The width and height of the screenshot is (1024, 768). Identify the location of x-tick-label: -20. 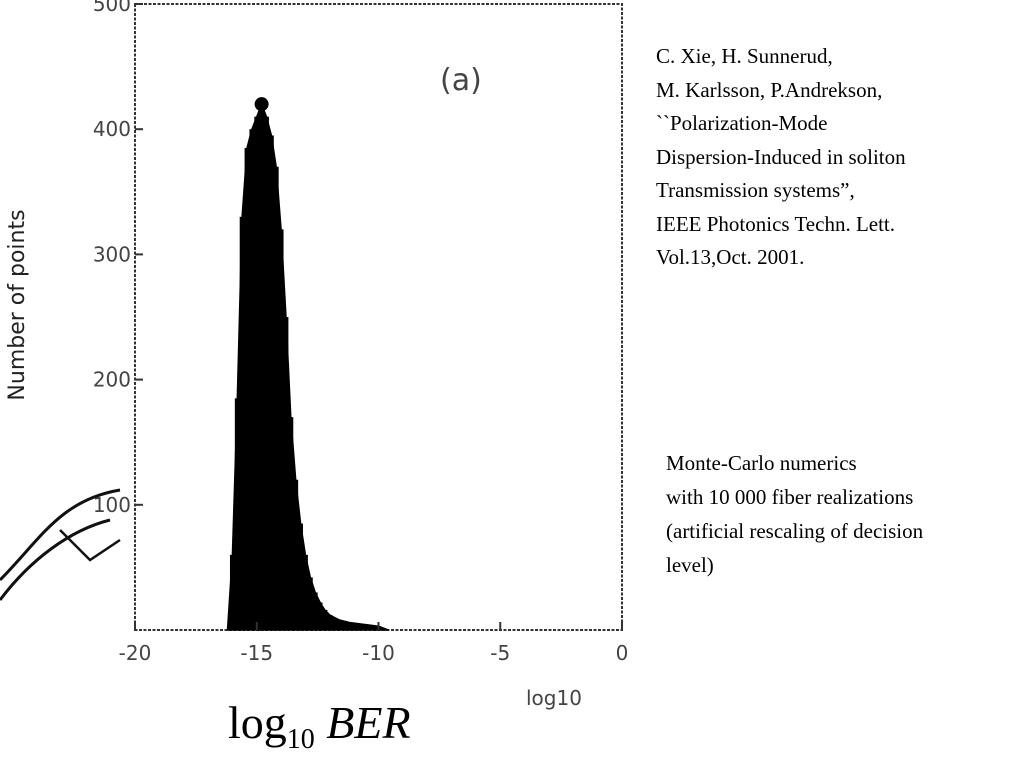
(135, 653).